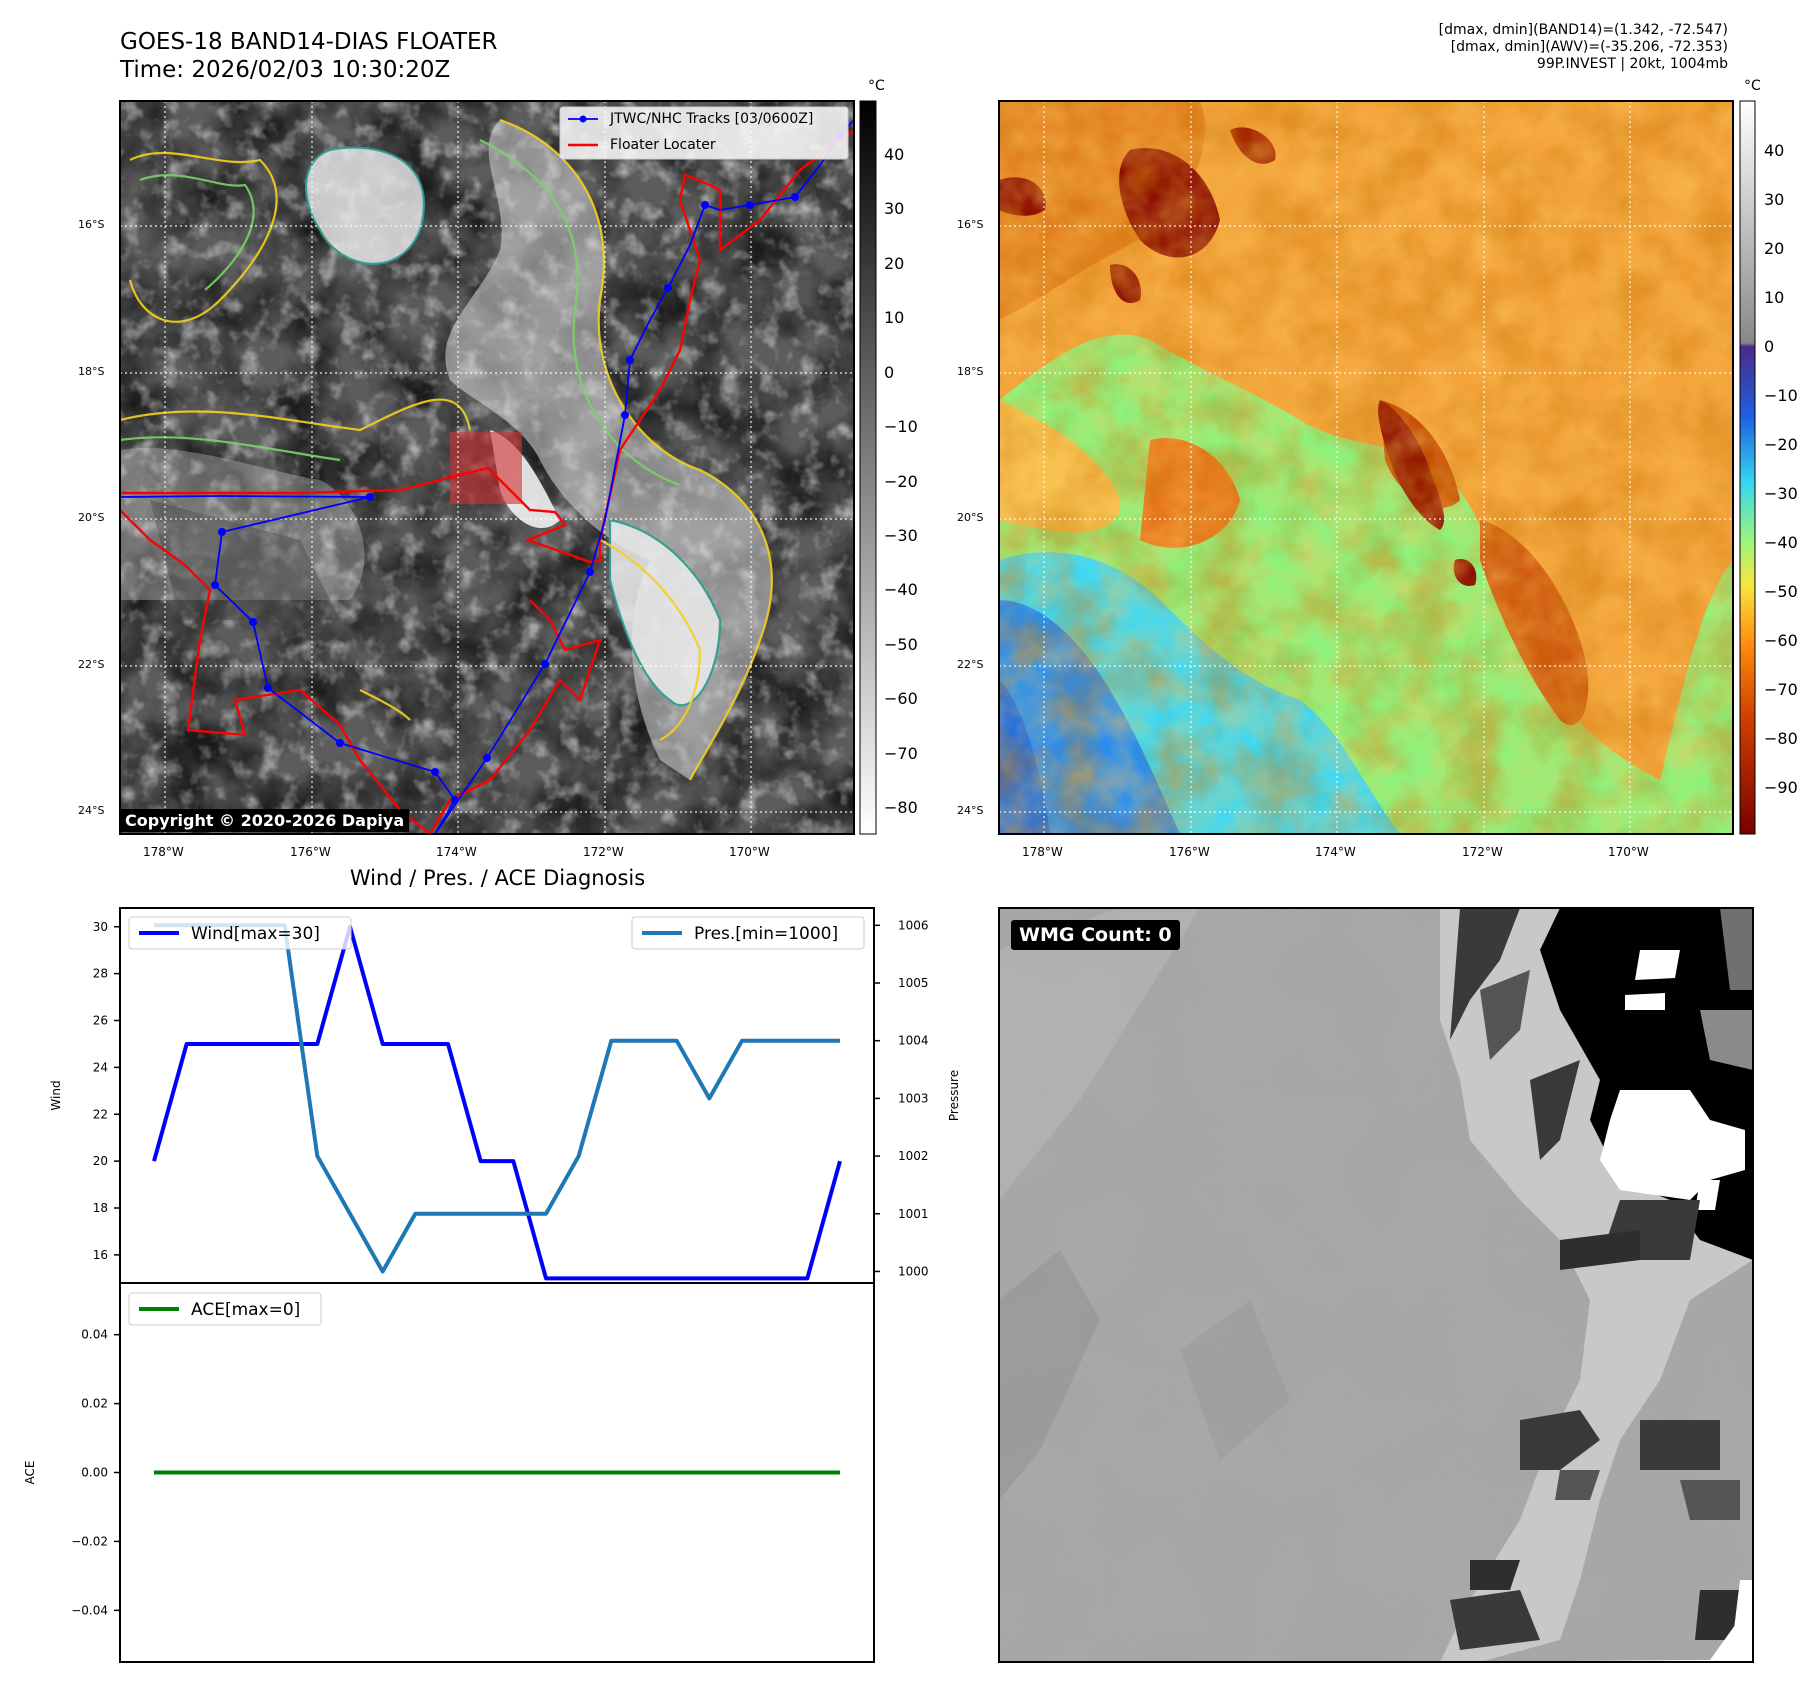  What do you see at coordinates (894, 208) in the screenshot?
I see `left-cbar-tick: 30` at bounding box center [894, 208].